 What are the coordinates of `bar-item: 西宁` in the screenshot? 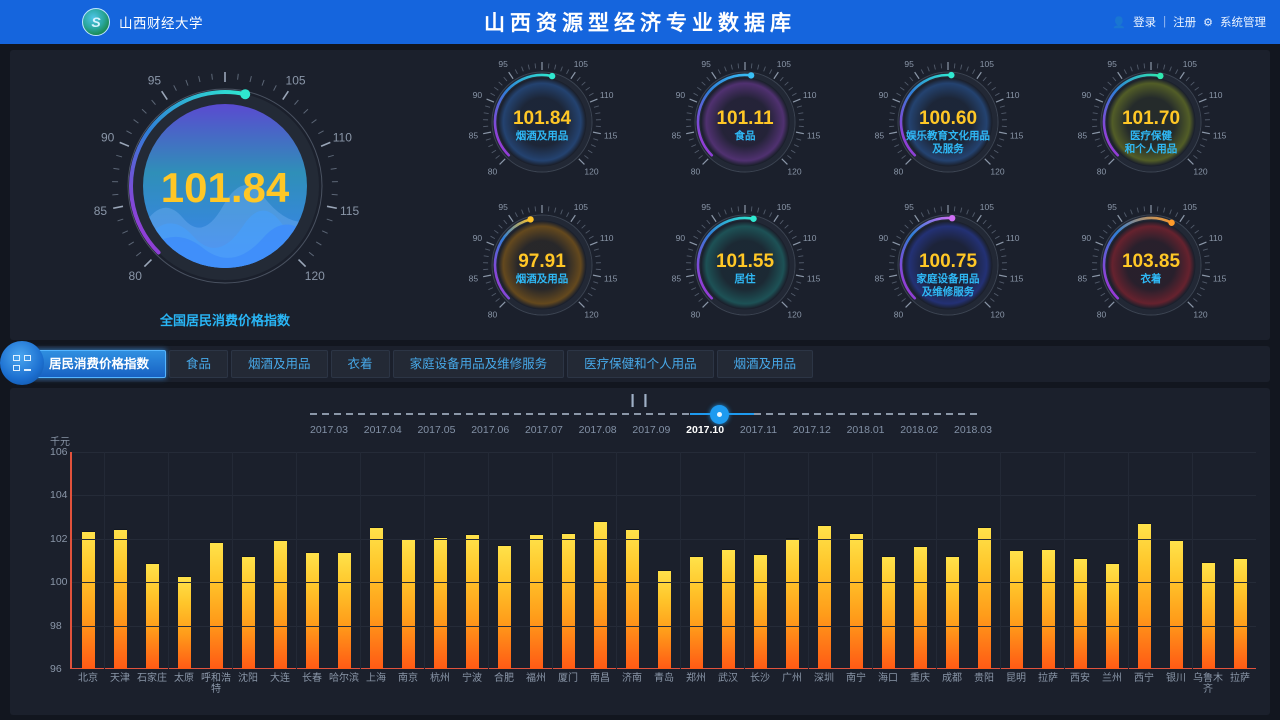 It's located at (1144, 568).